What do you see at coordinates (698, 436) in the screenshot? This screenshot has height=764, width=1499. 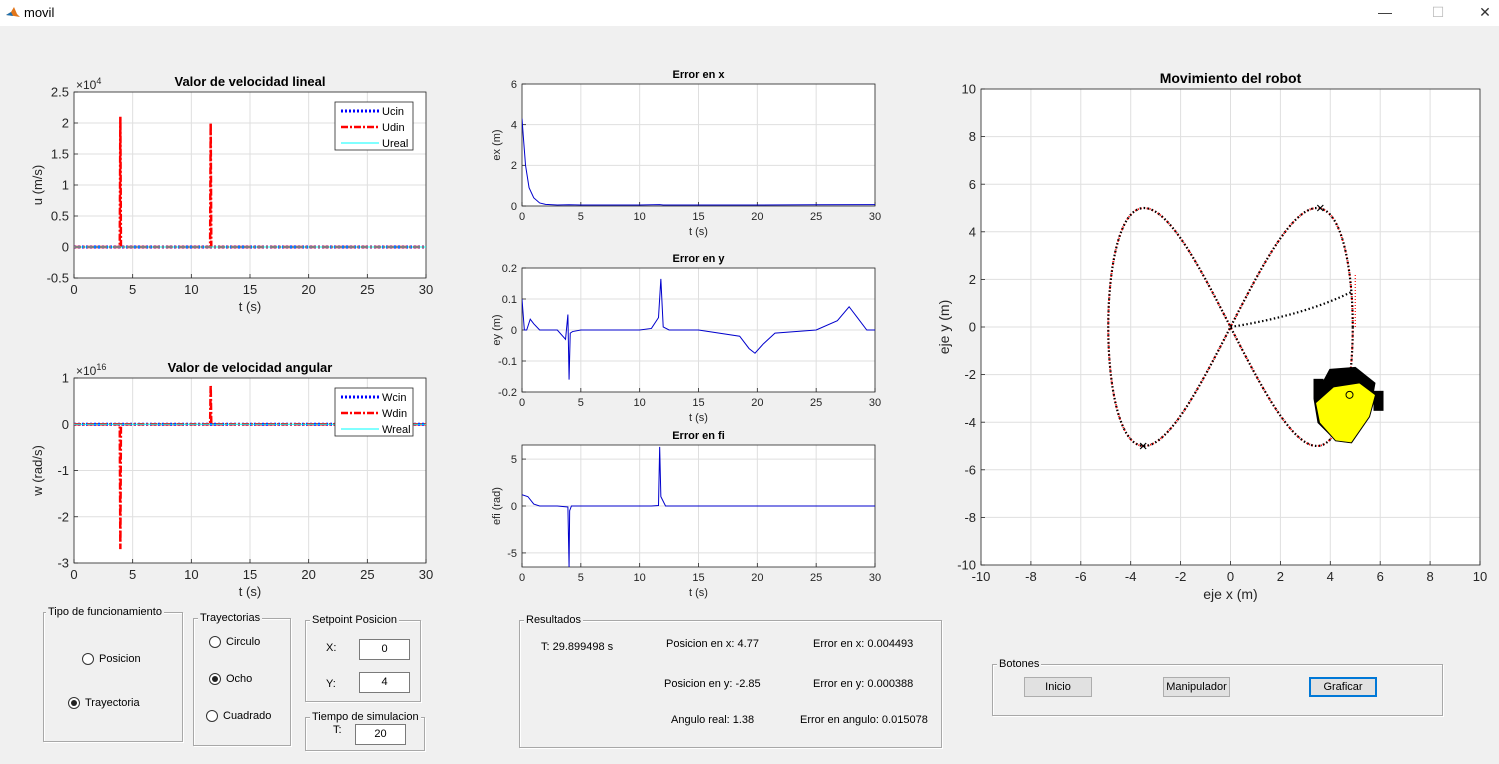 I see `chart-title: Error en fi` at bounding box center [698, 436].